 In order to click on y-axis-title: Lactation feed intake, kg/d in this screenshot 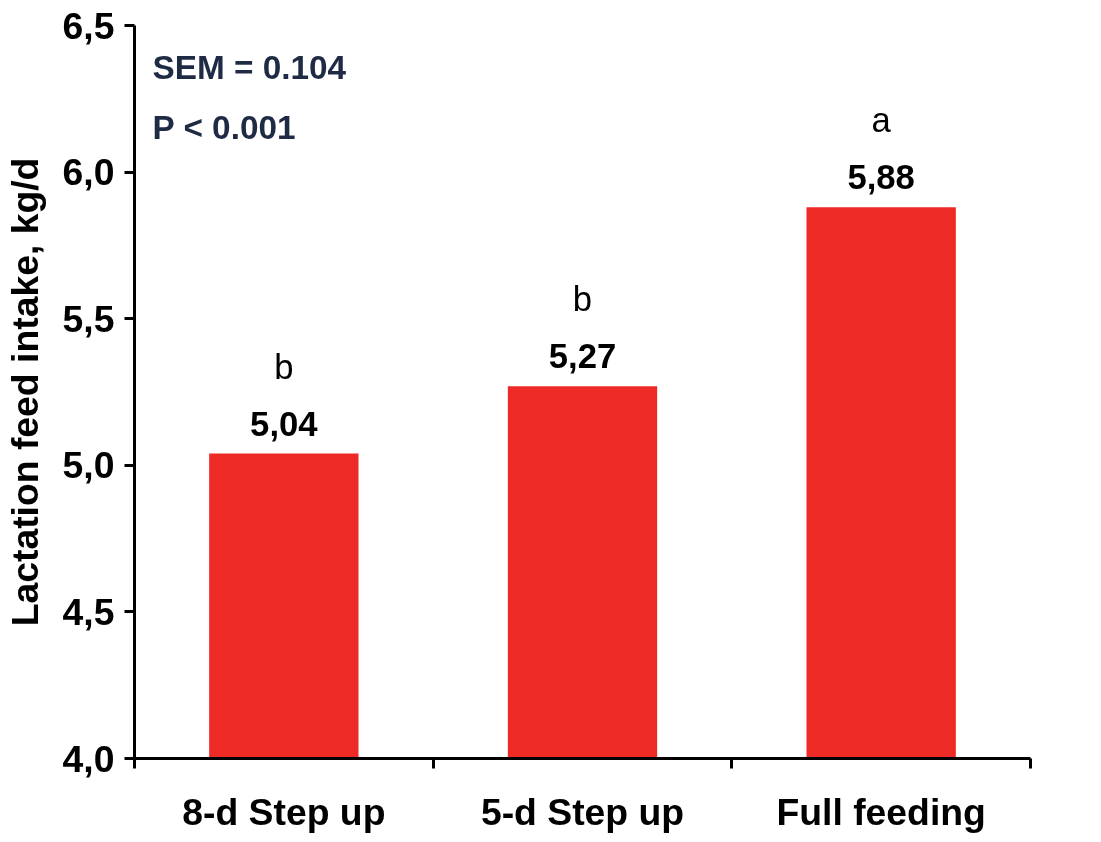, I will do `click(24, 392)`.